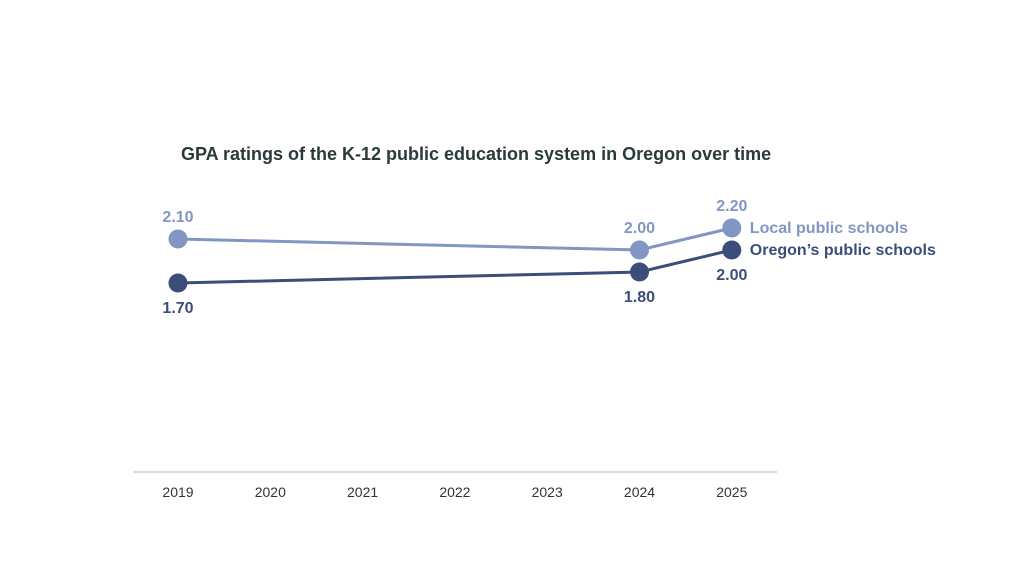 The width and height of the screenshot is (1024, 576). What do you see at coordinates (843, 250) in the screenshot?
I see `series-name-label: Oregon’s public schools` at bounding box center [843, 250].